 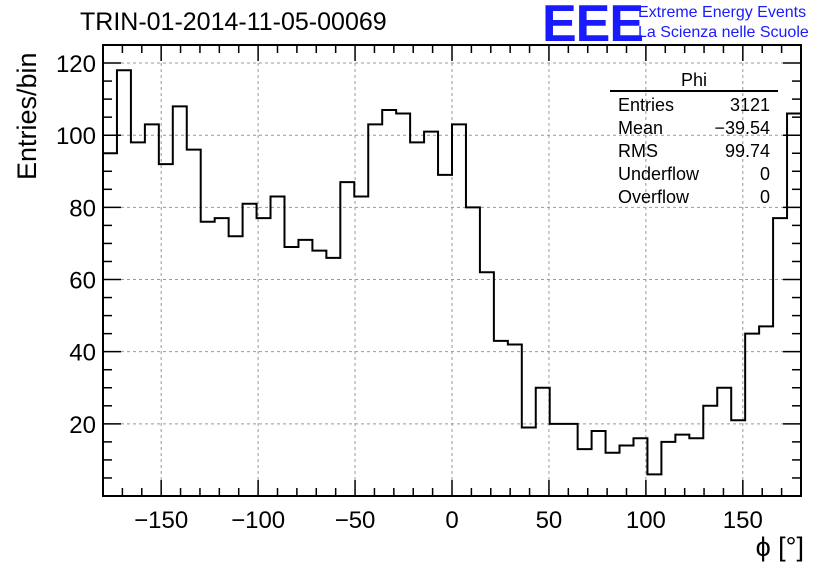 What do you see at coordinates (694, 151) in the screenshot?
I see `stats-row: RMS 99.74` at bounding box center [694, 151].